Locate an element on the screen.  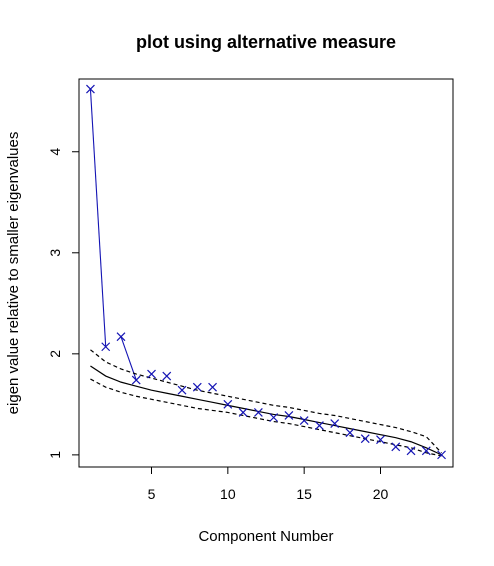
chart-title: plot using alternative measure is located at coordinates (266, 42).